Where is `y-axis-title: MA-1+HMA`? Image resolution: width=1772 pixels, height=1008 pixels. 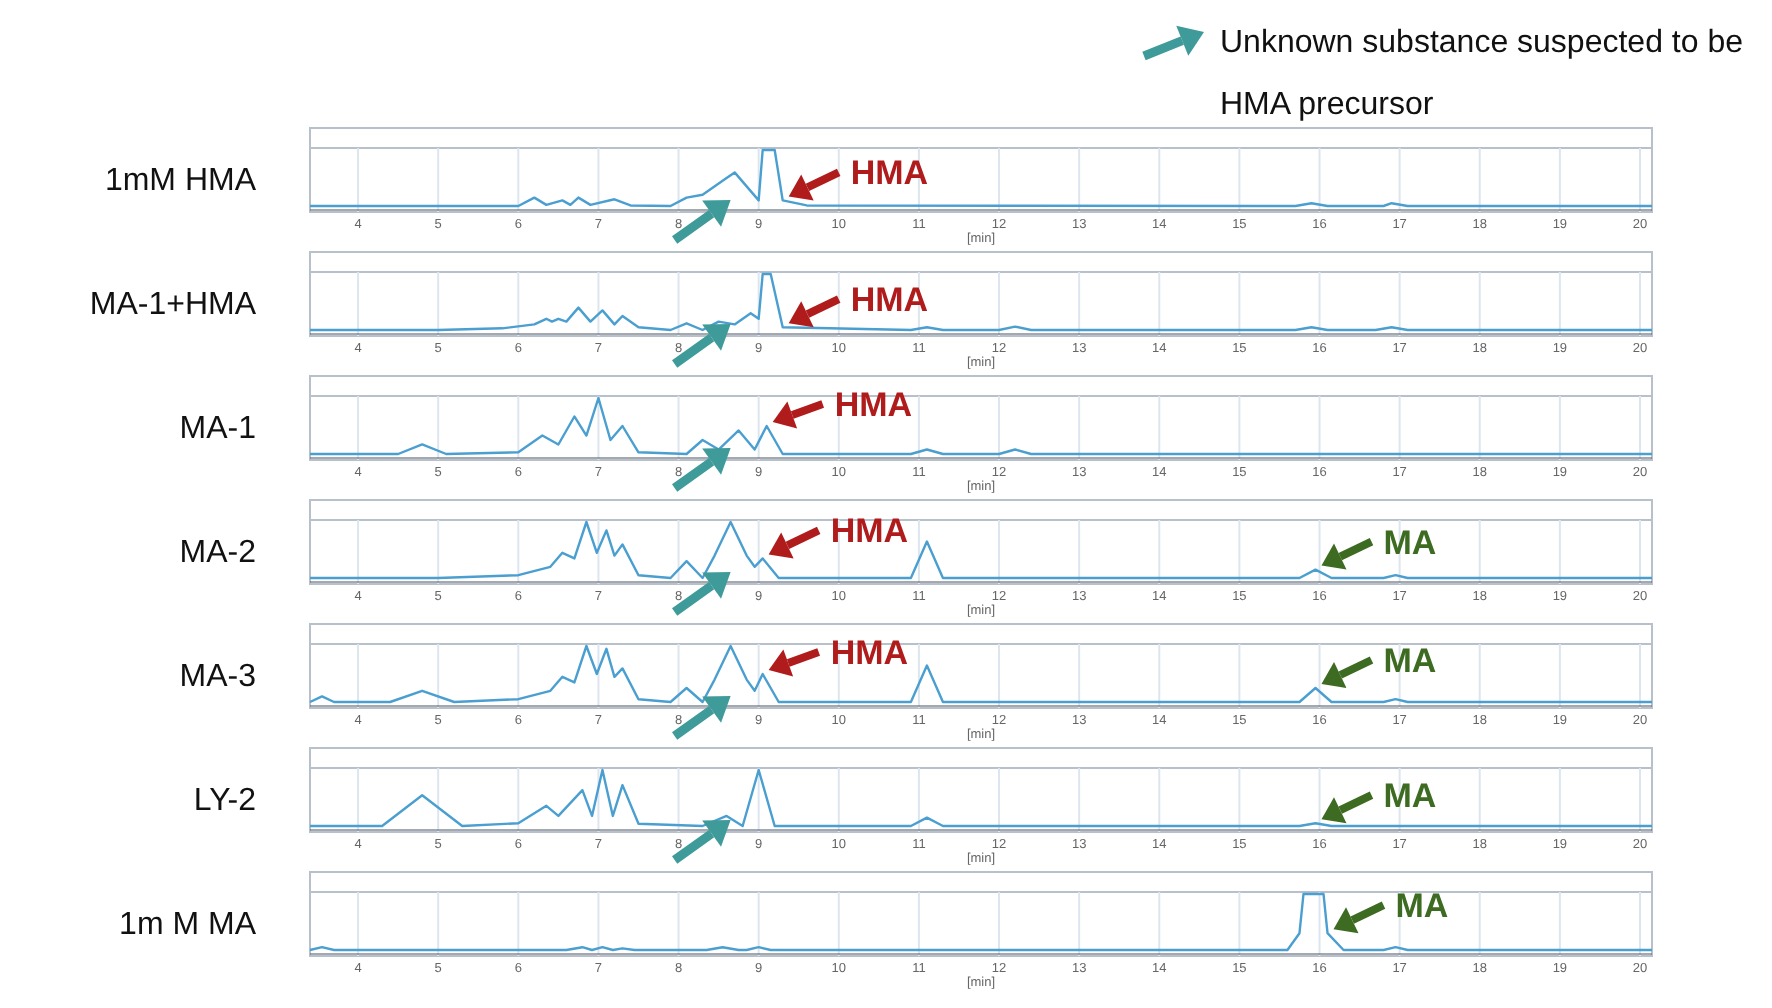
y-axis-title: MA-1+HMA is located at coordinates (173, 305).